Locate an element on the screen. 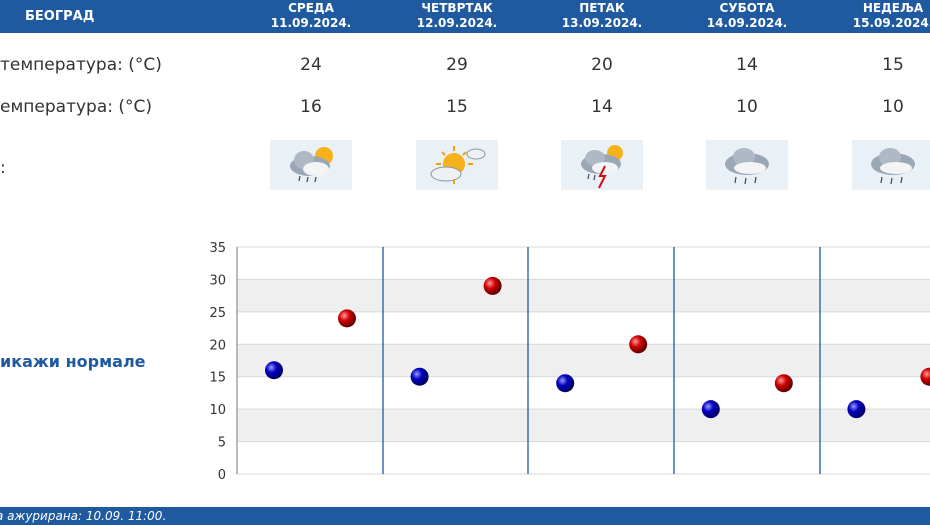  day-header: НЕДЕЉА 15.09.2024. is located at coordinates (881, 16).